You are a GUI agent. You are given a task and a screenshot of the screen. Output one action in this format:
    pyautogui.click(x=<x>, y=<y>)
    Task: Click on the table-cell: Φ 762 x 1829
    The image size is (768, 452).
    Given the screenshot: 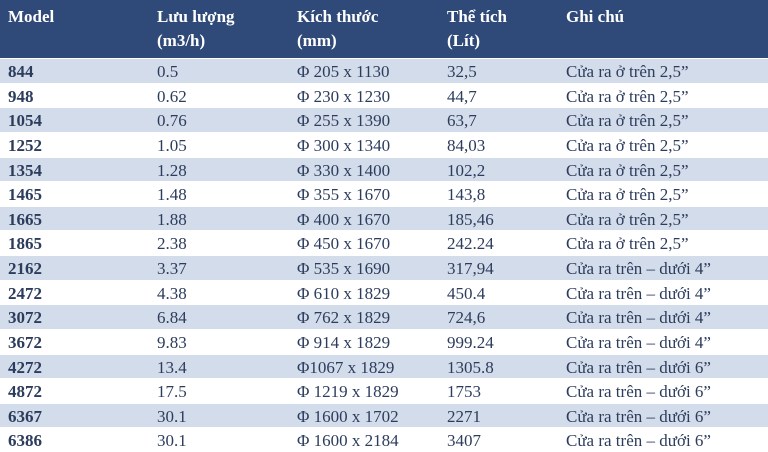 What is the action you would take?
    pyautogui.click(x=344, y=318)
    